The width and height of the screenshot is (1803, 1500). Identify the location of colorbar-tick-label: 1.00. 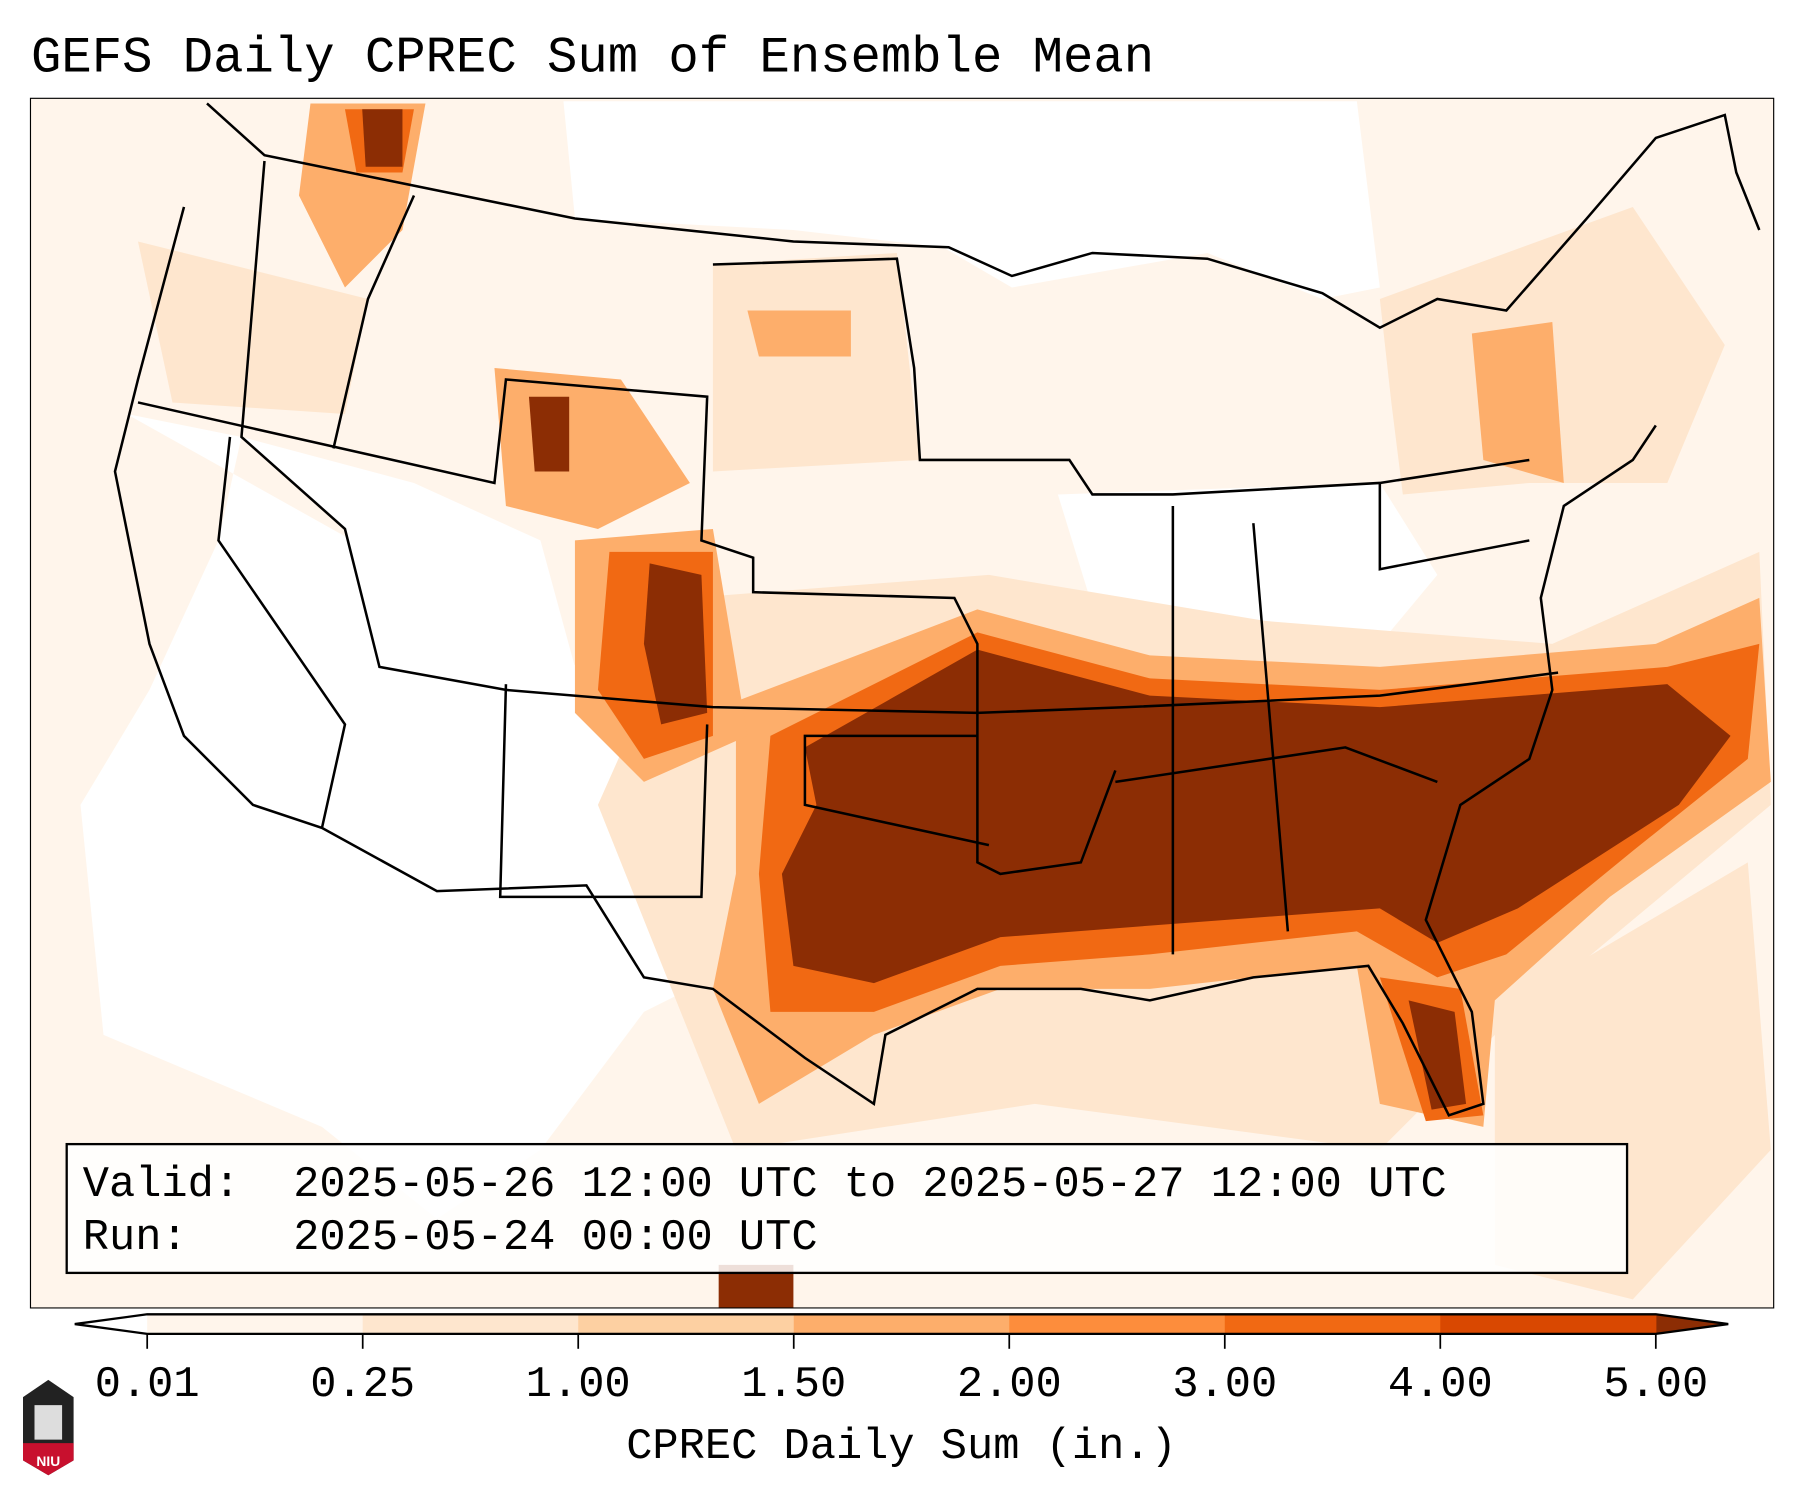
(578, 1385).